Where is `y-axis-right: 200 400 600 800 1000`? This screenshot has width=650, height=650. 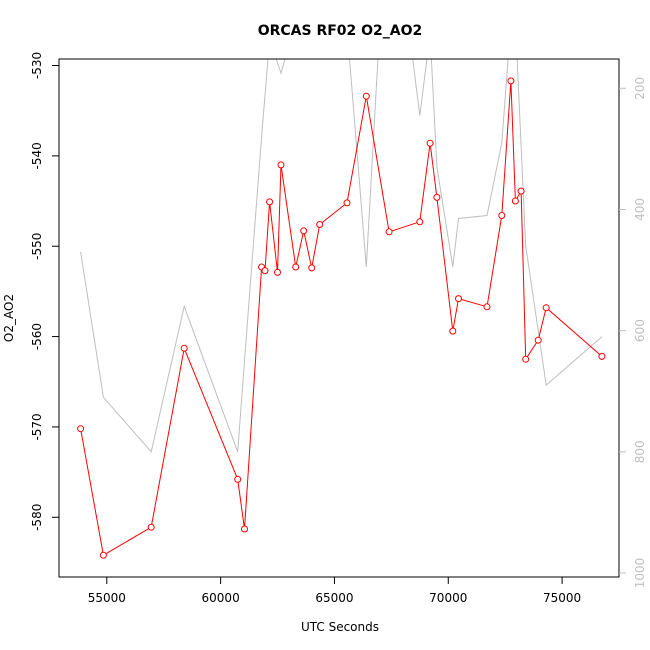 y-axis-right: 200 400 600 800 1000 is located at coordinates (633, 332).